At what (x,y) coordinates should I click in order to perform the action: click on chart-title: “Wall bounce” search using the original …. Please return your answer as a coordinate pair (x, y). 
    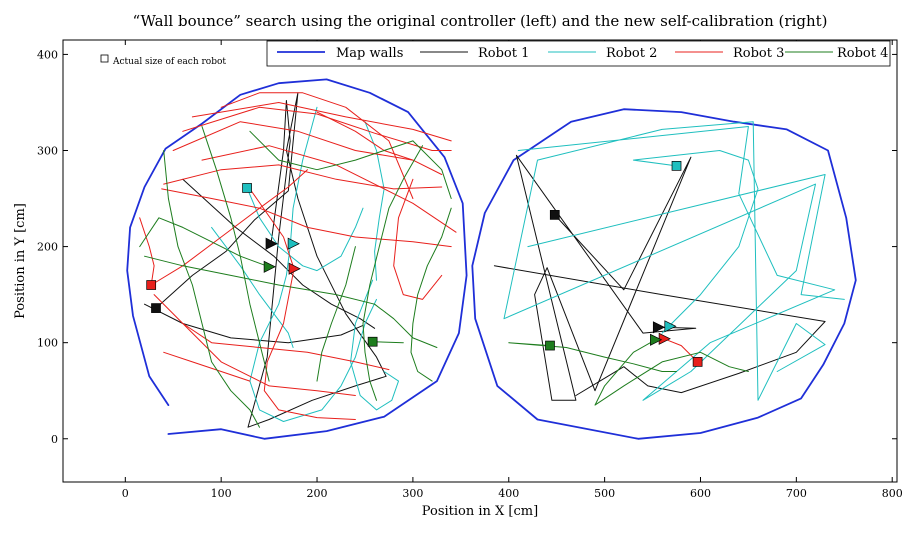
    Looking at the image, I should click on (479, 21).